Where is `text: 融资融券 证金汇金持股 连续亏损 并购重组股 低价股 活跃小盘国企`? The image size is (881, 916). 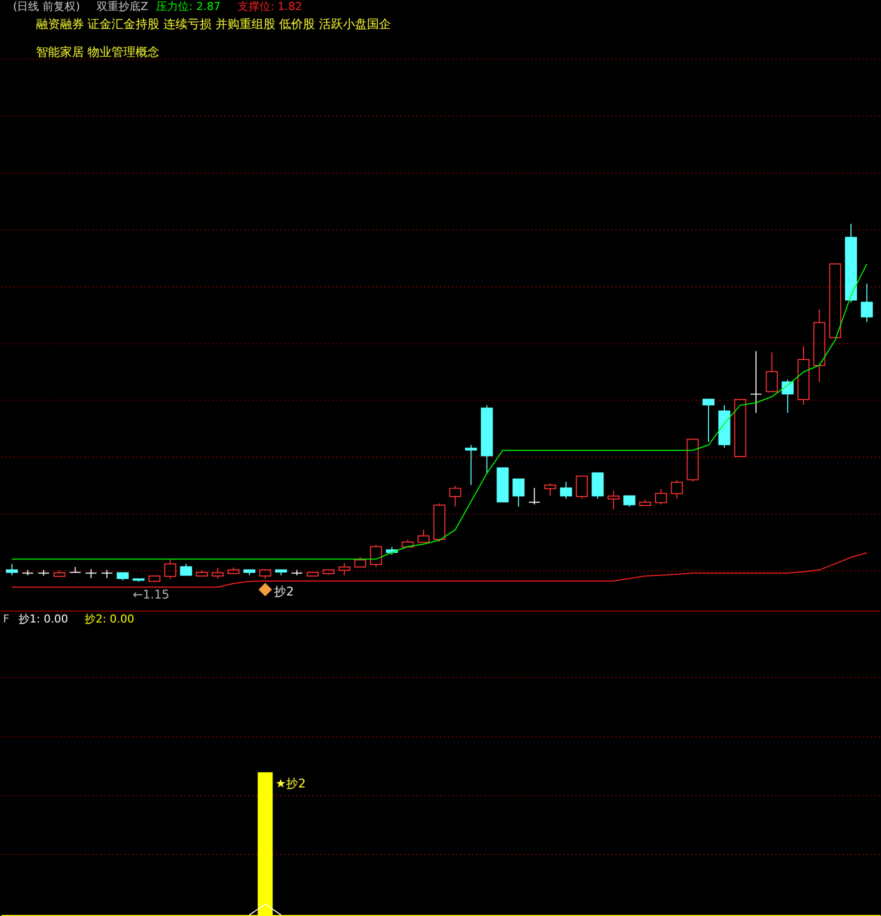 text: 融资融券 证金汇金持股 连续亏损 并购重组股 低价股 活跃小盘国企 is located at coordinates (213, 23).